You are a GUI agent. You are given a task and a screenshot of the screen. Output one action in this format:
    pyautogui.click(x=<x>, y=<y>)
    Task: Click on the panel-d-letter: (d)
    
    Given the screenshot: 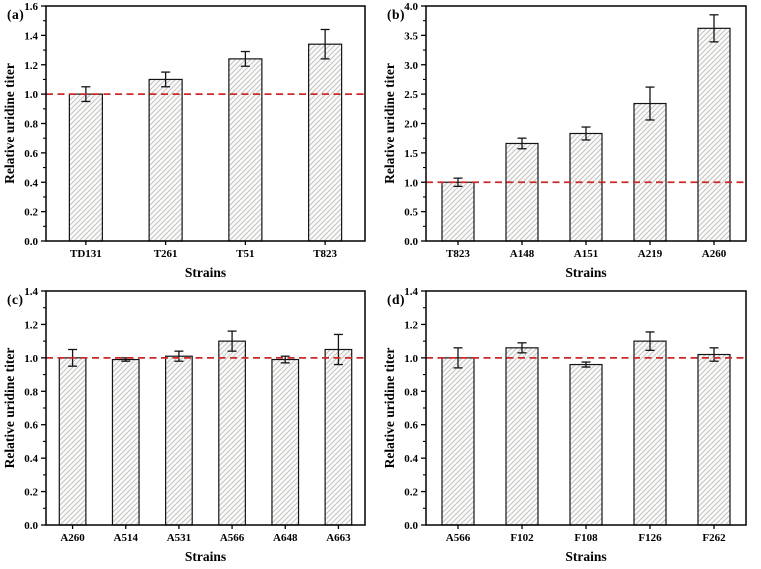 What is the action you would take?
    pyautogui.click(x=396, y=299)
    